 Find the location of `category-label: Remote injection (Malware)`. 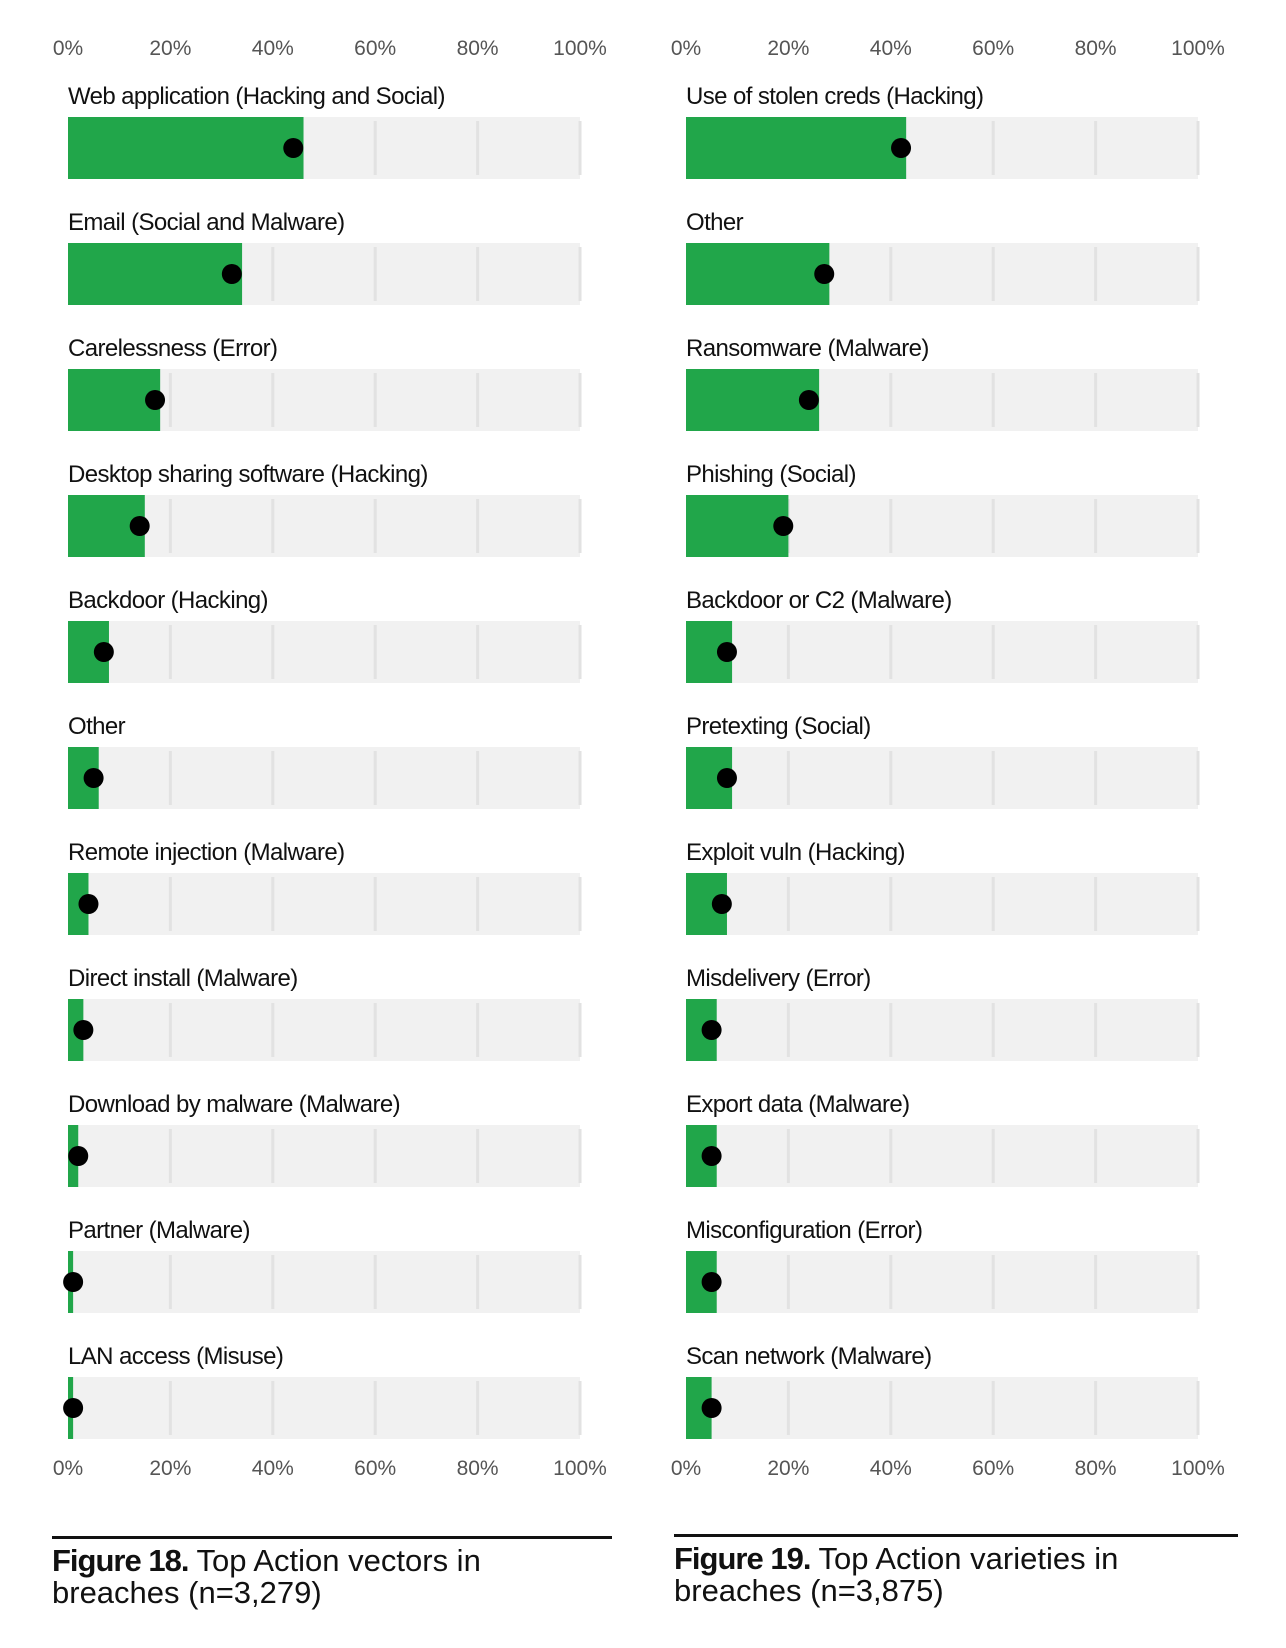

category-label: Remote injection (Malware) is located at coordinates (206, 852).